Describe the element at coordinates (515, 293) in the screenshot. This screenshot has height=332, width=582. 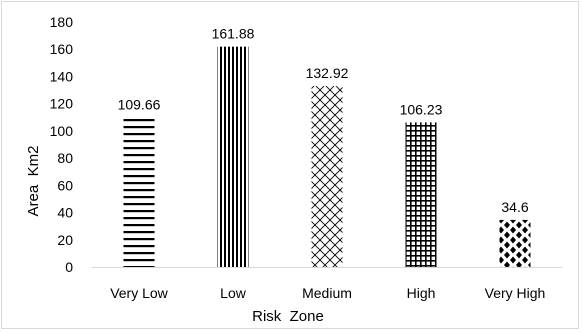
I see `x-category-label: Very High` at that location.